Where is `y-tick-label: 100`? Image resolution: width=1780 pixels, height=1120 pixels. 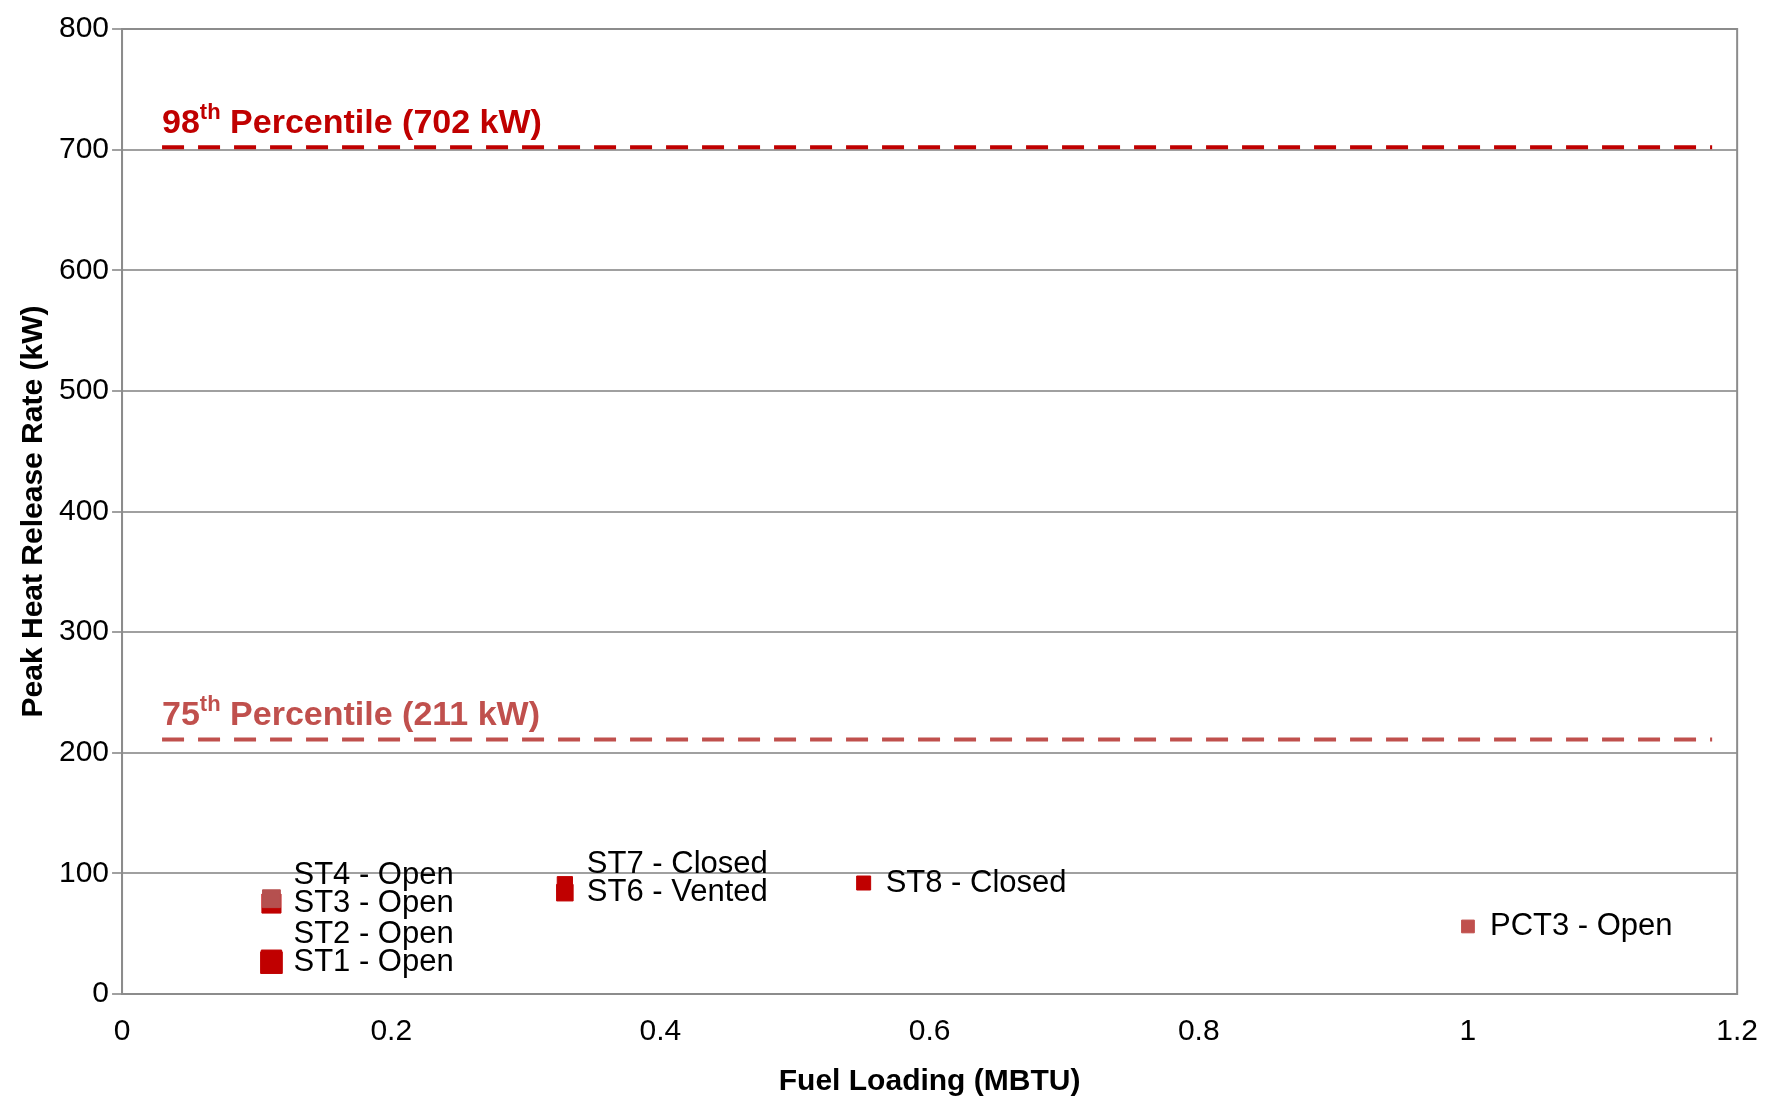
y-tick-label: 100 is located at coordinates (84, 871).